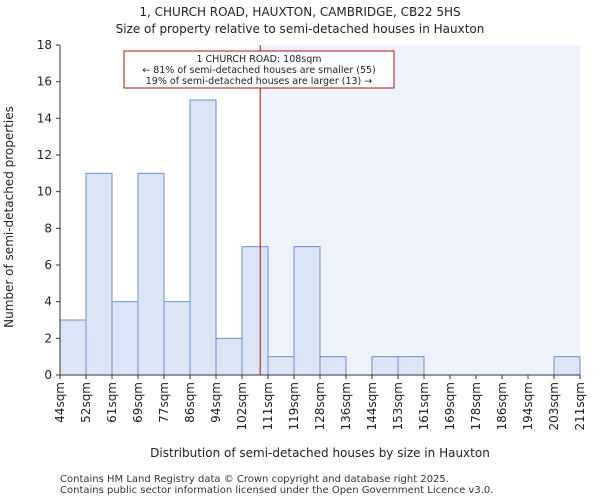 This screenshot has width=600, height=500. I want to click on x-tick-label: 102sqm, so click(242, 406).